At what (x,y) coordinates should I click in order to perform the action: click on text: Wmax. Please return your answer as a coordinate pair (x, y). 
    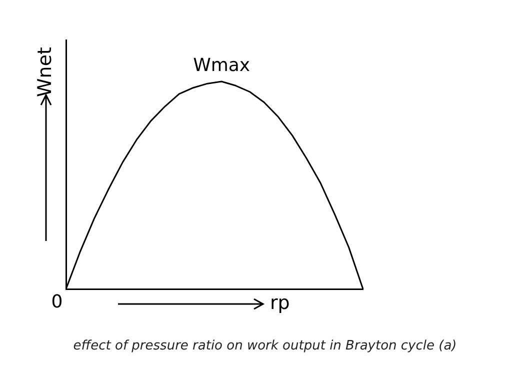
    Looking at the image, I should click on (221, 65).